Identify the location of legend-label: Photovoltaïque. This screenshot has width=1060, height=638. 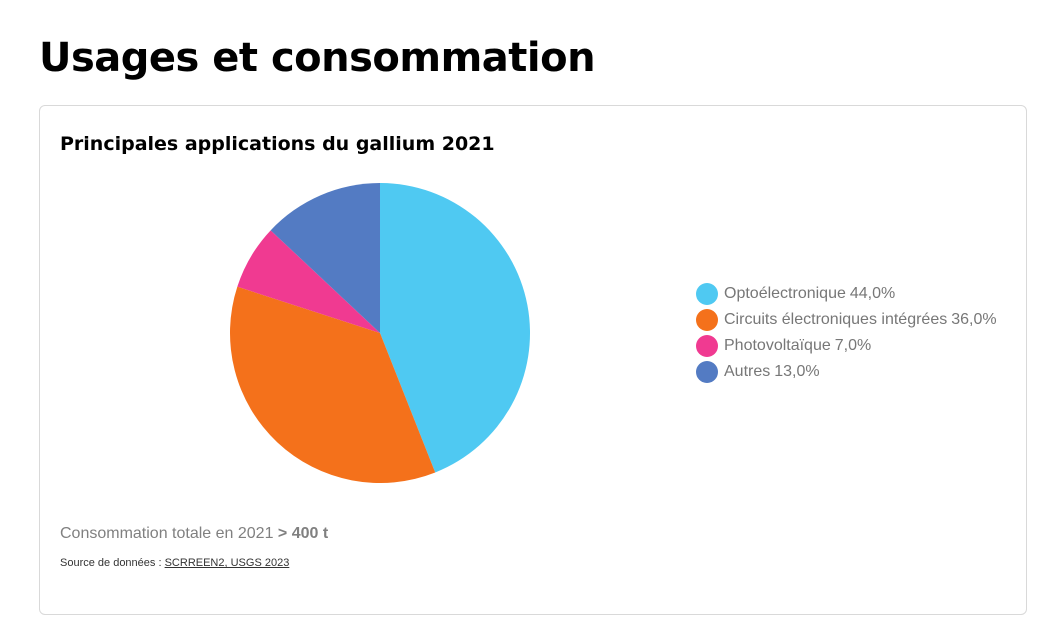
(777, 345).